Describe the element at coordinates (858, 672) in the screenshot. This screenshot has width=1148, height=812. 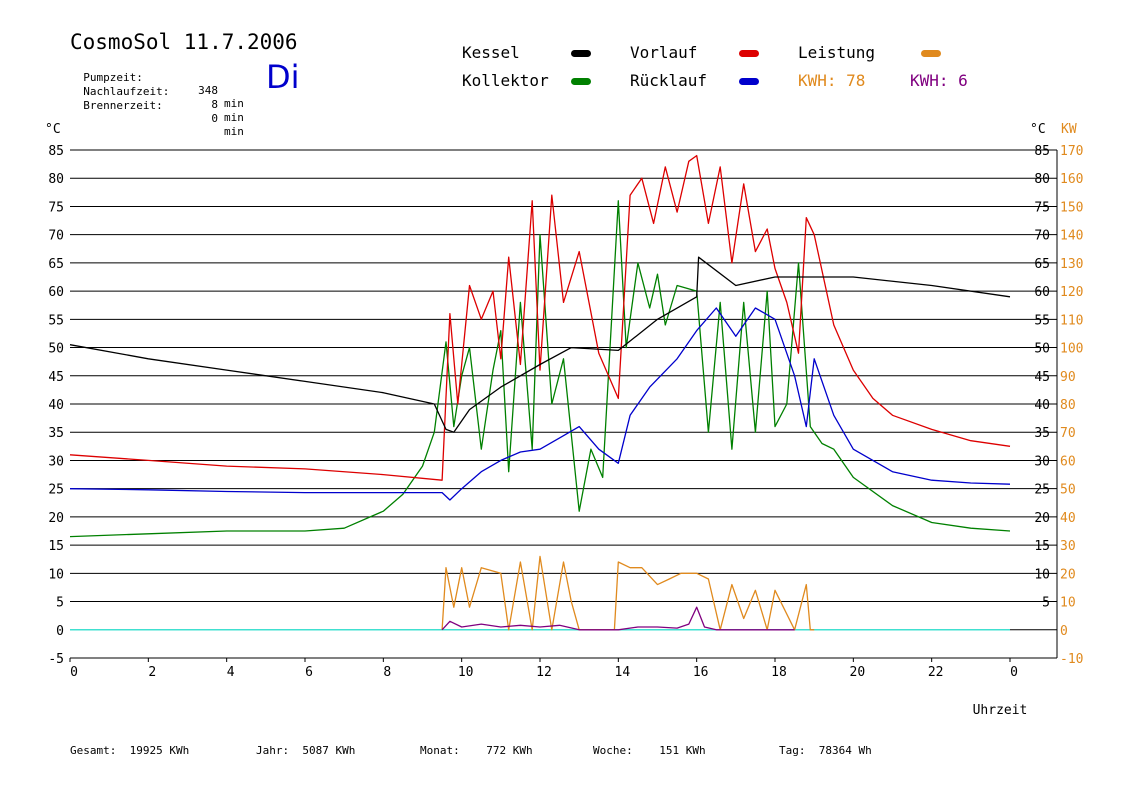
I see `x-tick-label: 20` at that location.